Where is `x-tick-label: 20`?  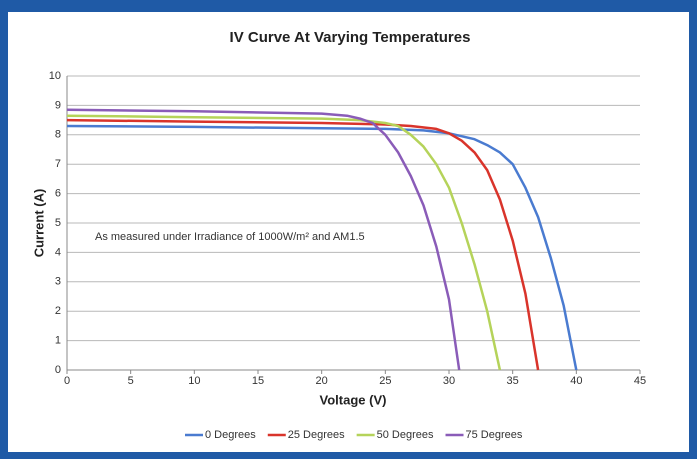
x-tick-label: 20 is located at coordinates (322, 381).